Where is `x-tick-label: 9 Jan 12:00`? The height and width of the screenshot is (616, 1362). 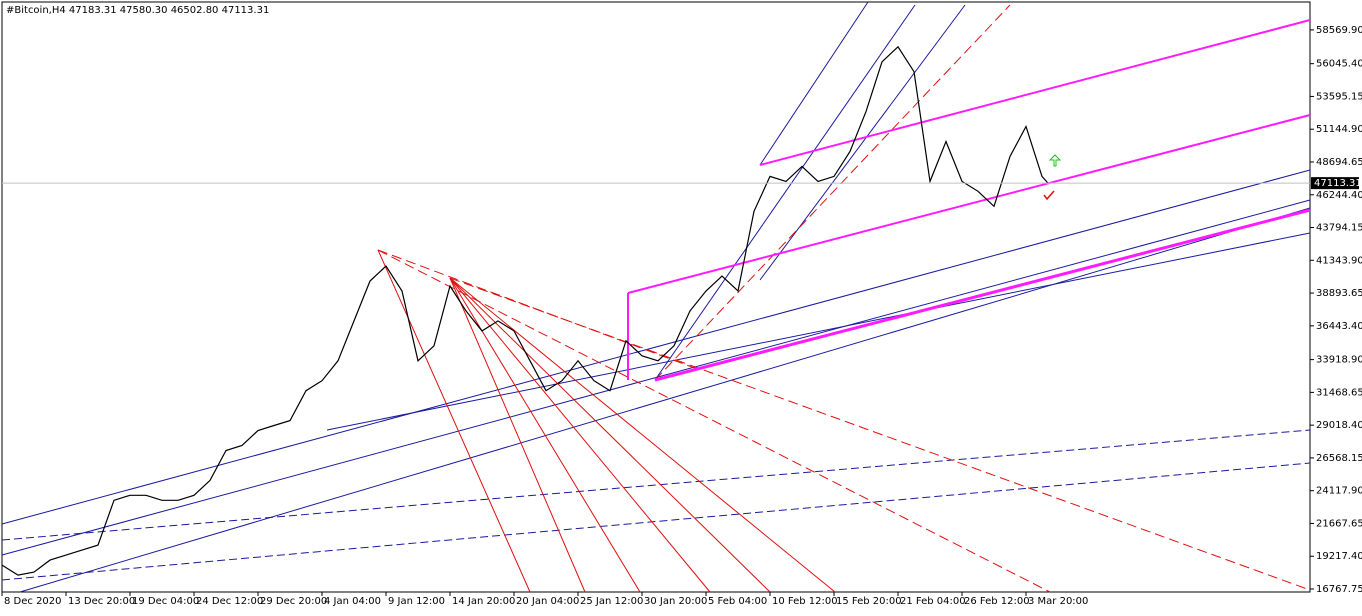
x-tick-label: 9 Jan 12:00 is located at coordinates (416, 601).